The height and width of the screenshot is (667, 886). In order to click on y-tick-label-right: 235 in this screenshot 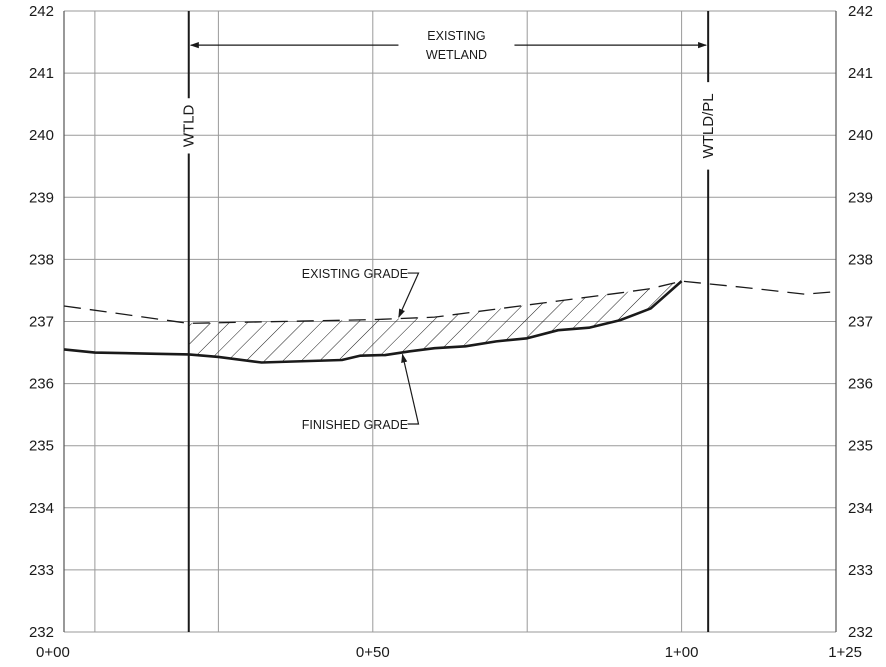, I will do `click(860, 446)`.